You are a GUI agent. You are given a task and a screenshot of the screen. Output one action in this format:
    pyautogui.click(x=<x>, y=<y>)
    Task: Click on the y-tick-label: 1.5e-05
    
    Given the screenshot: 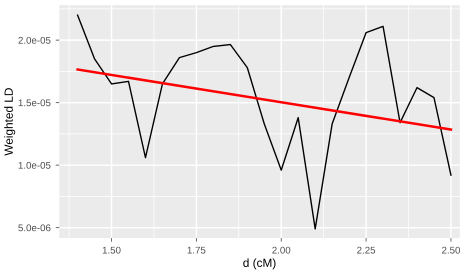 What is the action you would take?
    pyautogui.click(x=34, y=102)
    